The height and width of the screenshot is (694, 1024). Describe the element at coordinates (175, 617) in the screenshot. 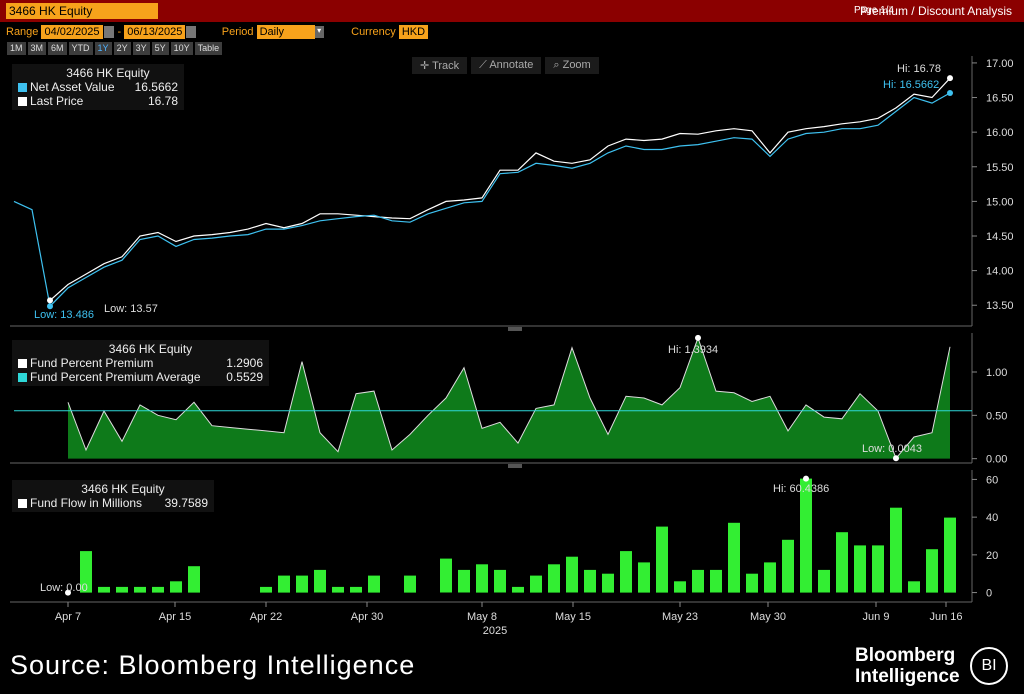

I see `x-tick-label: Apr 15` at that location.